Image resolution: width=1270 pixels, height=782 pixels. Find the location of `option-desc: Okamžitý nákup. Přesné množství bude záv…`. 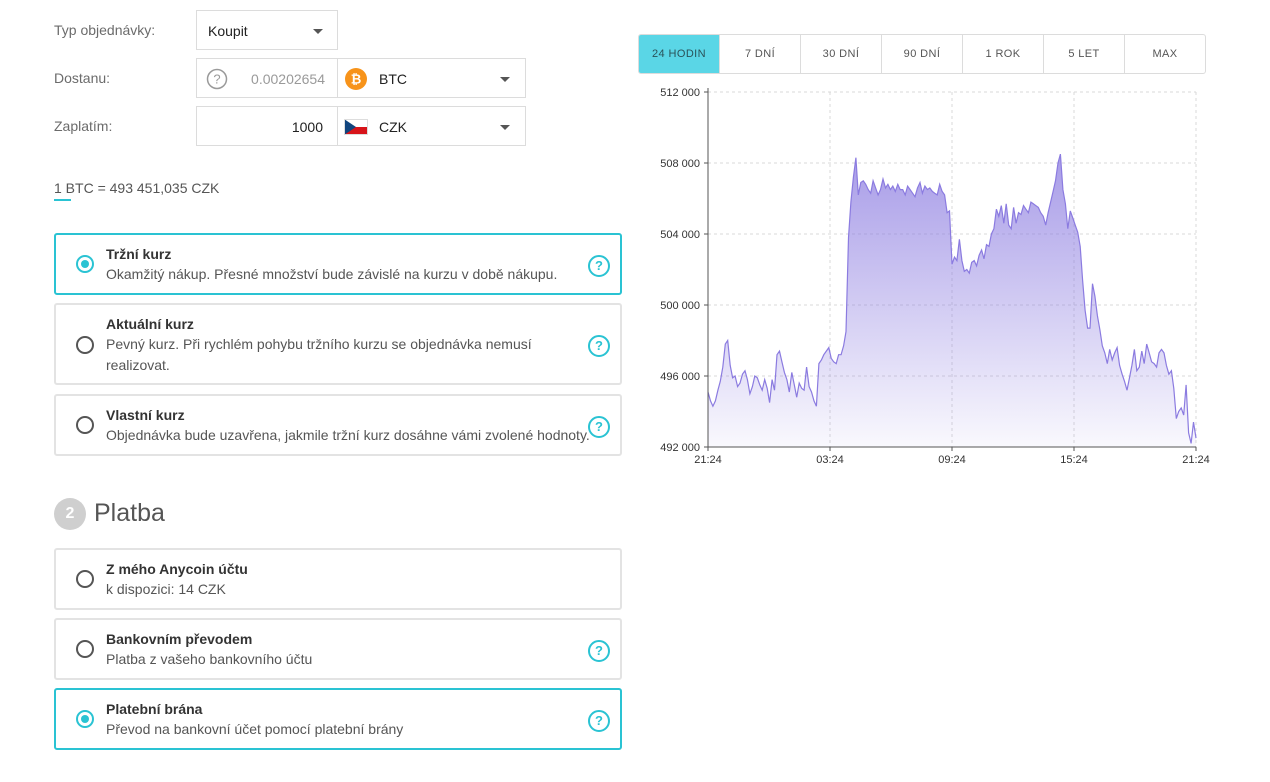

option-desc: Okamžitý nákup. Přesné množství bude záv… is located at coordinates (332, 274).